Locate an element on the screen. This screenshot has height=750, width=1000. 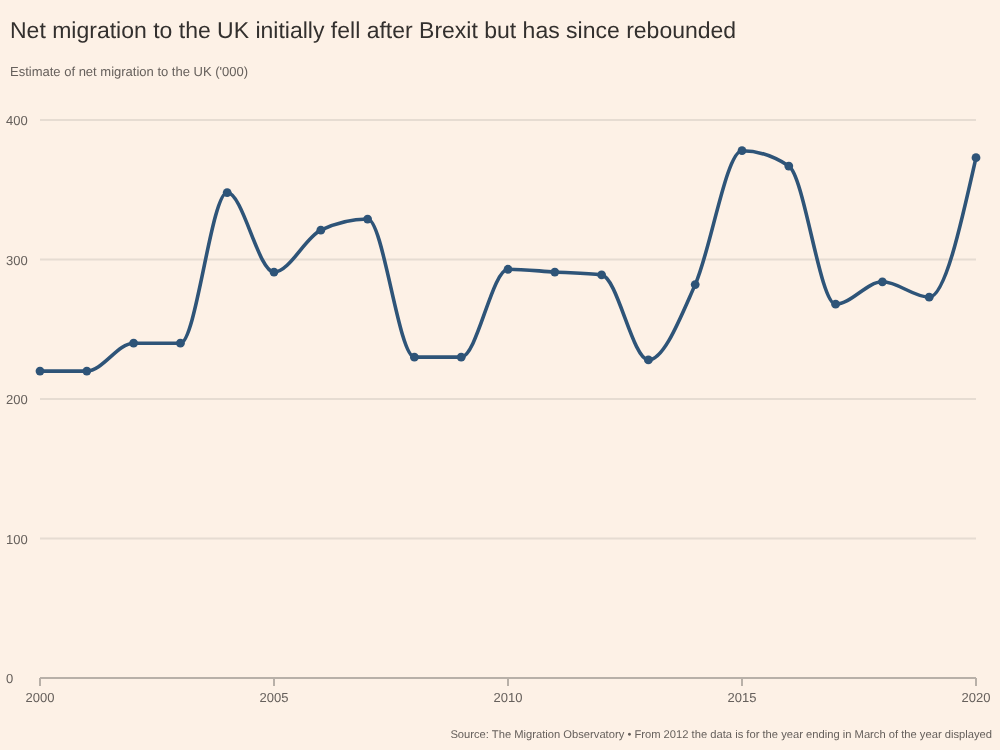
chart-title: Net migration to the UK initially fell after Brexit but has since rebounded is located at coordinates (373, 32).